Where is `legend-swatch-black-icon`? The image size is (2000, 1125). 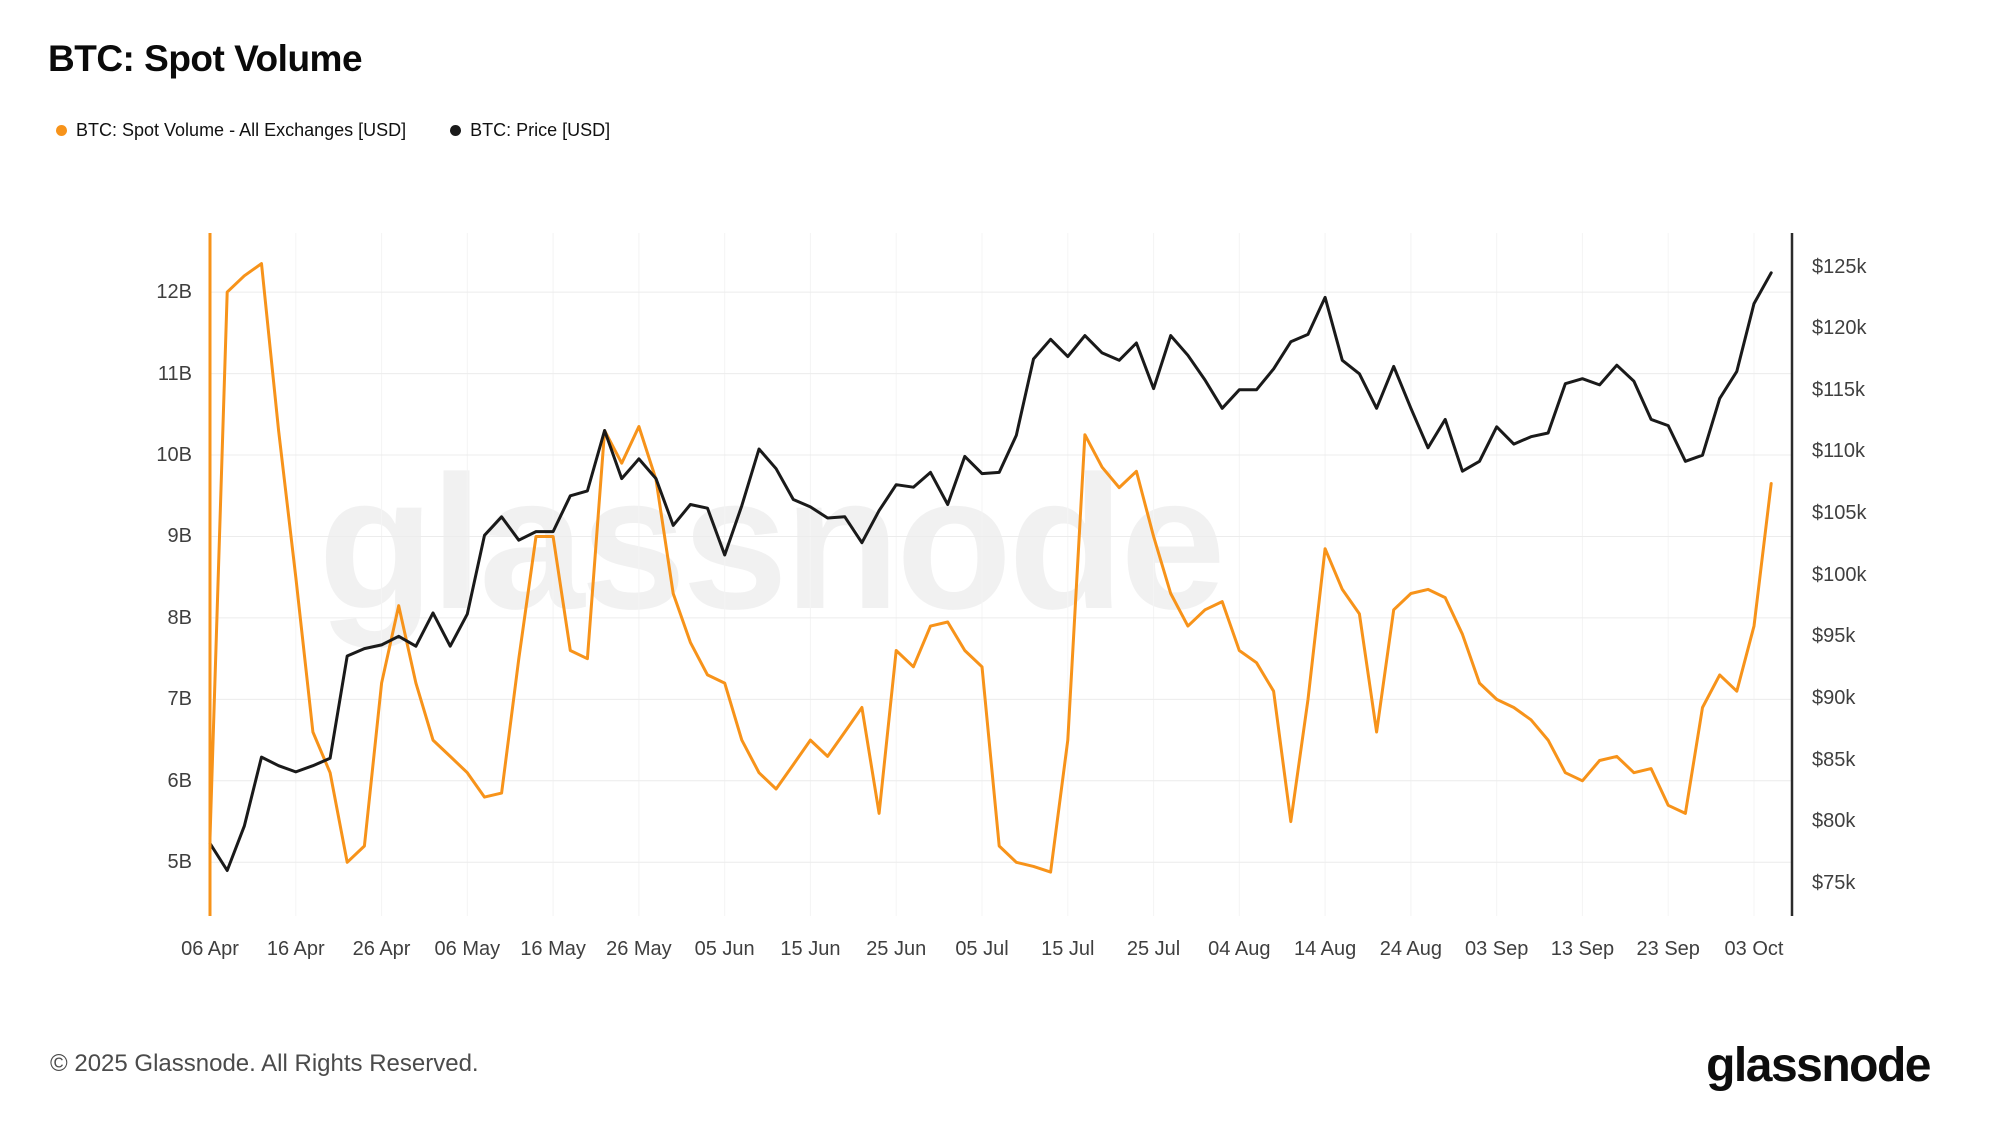
legend-swatch-black-icon is located at coordinates (456, 130).